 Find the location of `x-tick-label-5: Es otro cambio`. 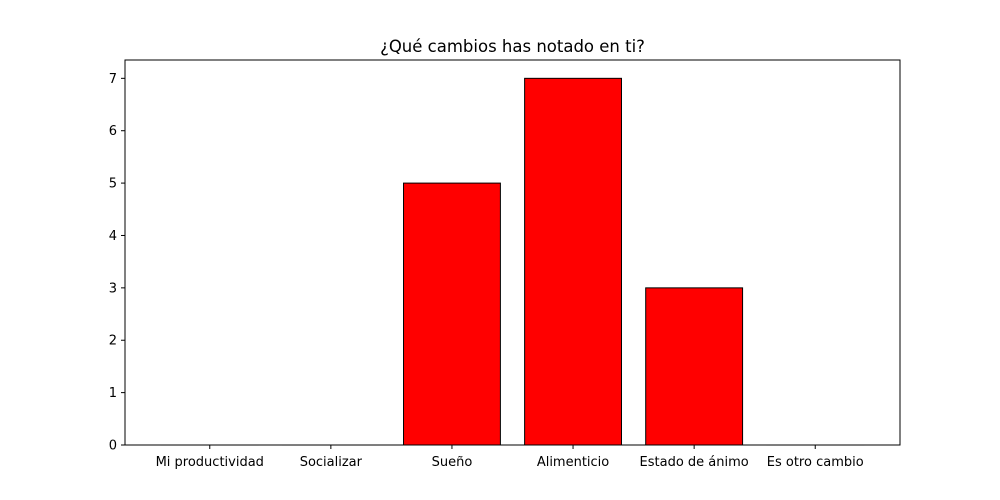

x-tick-label-5: Es otro cambio is located at coordinates (815, 462).